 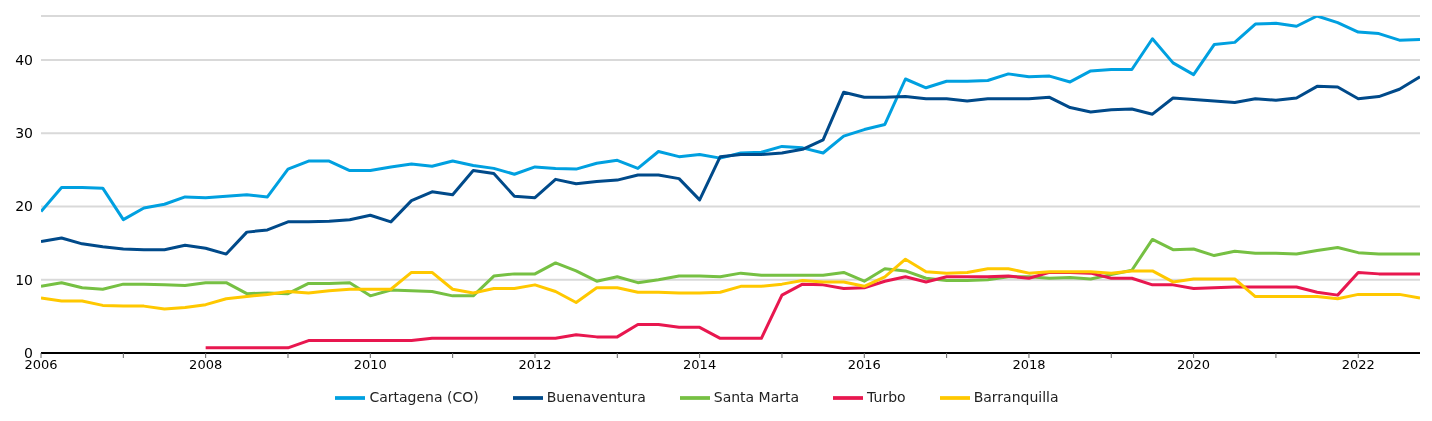 What do you see at coordinates (424, 397) in the screenshot?
I see `legend-label: Cartagena (CO)` at bounding box center [424, 397].